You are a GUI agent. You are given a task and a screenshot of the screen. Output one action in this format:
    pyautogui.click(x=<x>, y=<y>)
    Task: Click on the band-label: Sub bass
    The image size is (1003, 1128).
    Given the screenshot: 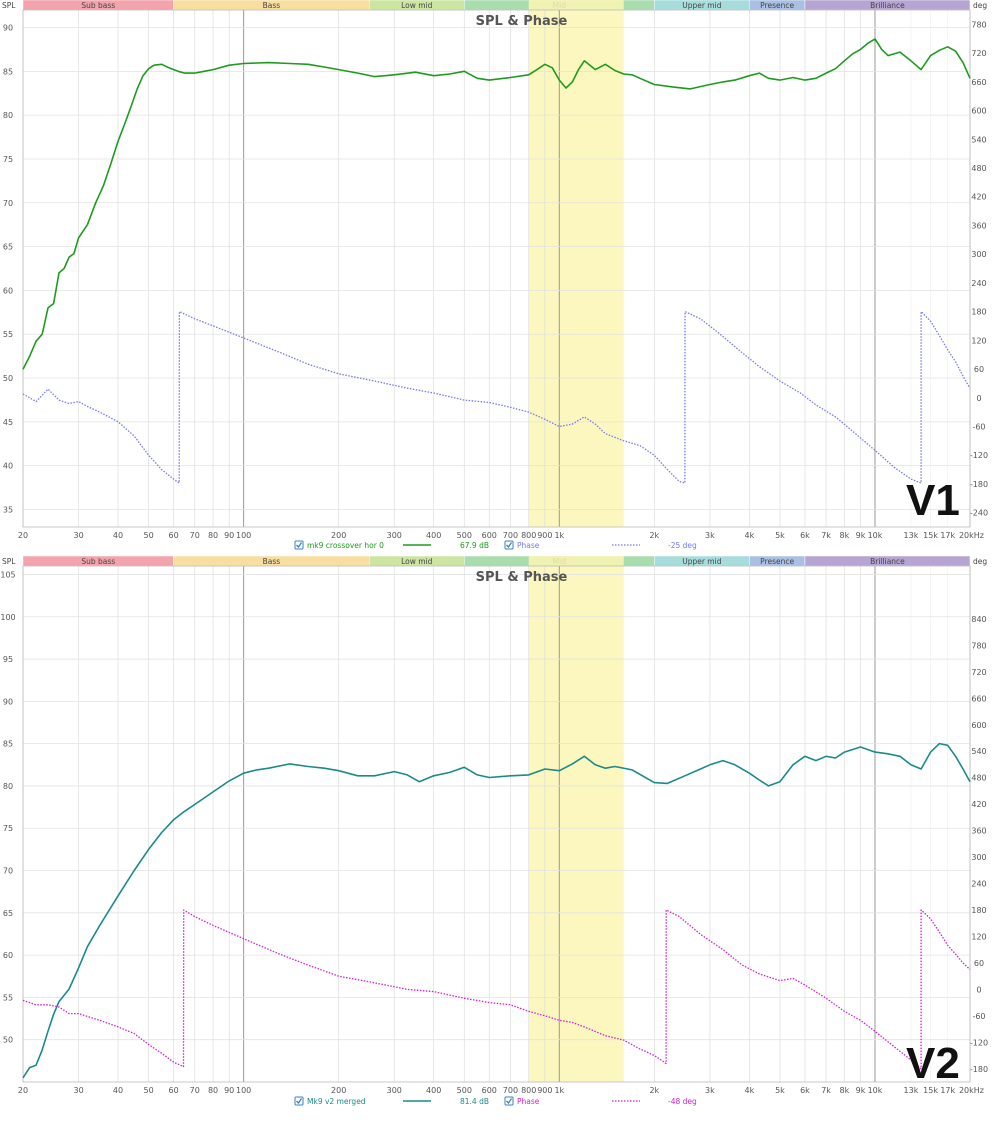 What is the action you would take?
    pyautogui.click(x=98, y=561)
    